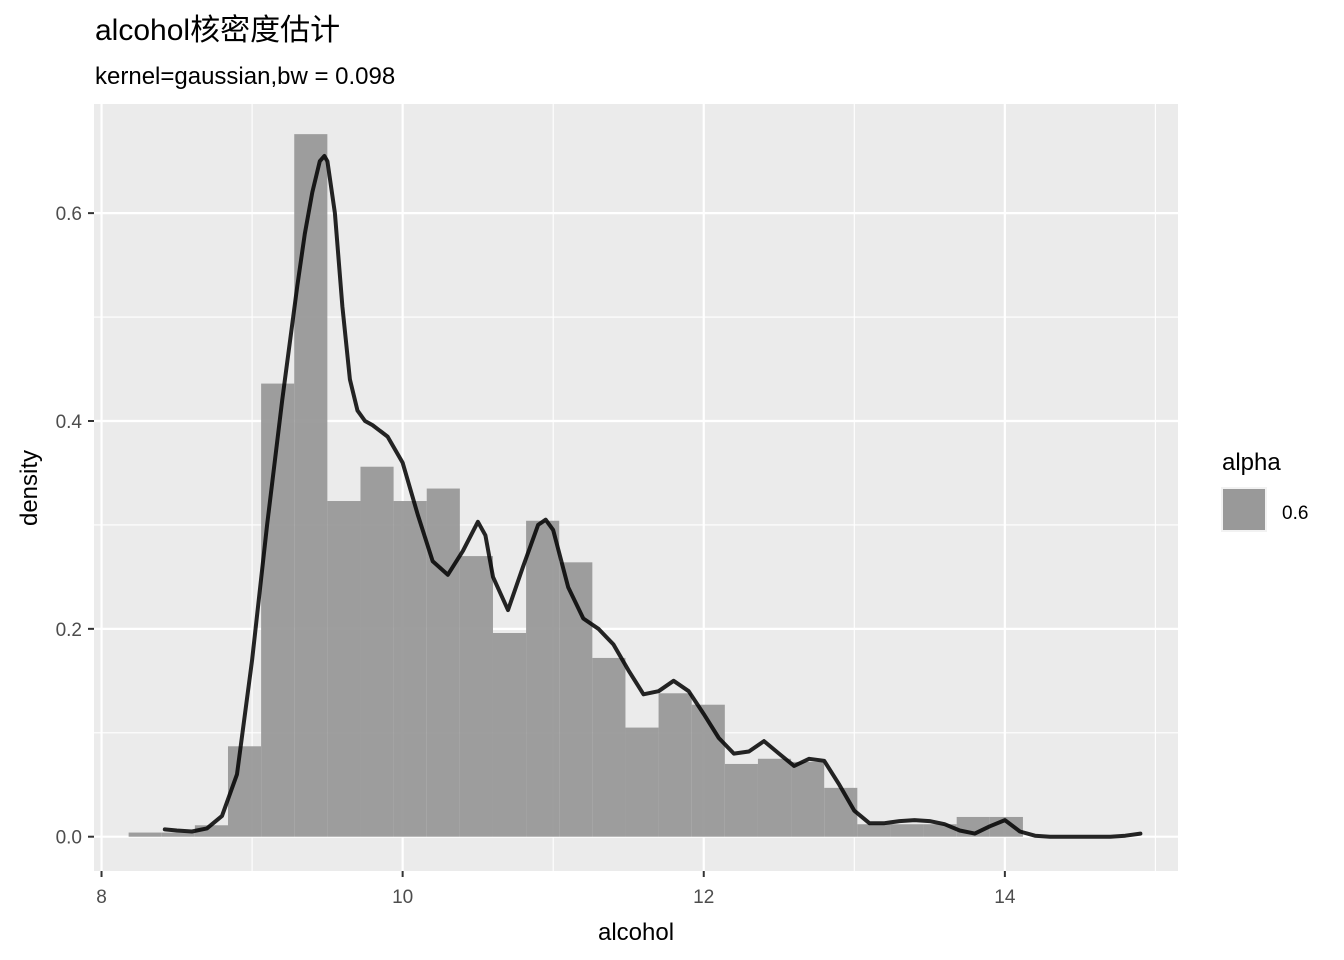  I want to click on y-tick-label: 0.6, so click(69, 214).